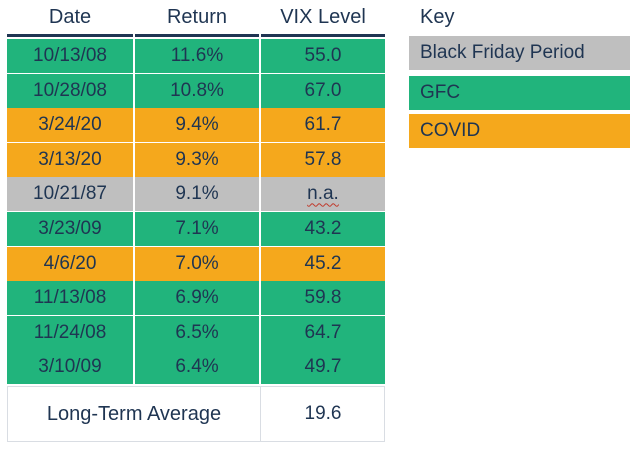  I want to click on cell-date: 3/23/09, so click(70, 228).